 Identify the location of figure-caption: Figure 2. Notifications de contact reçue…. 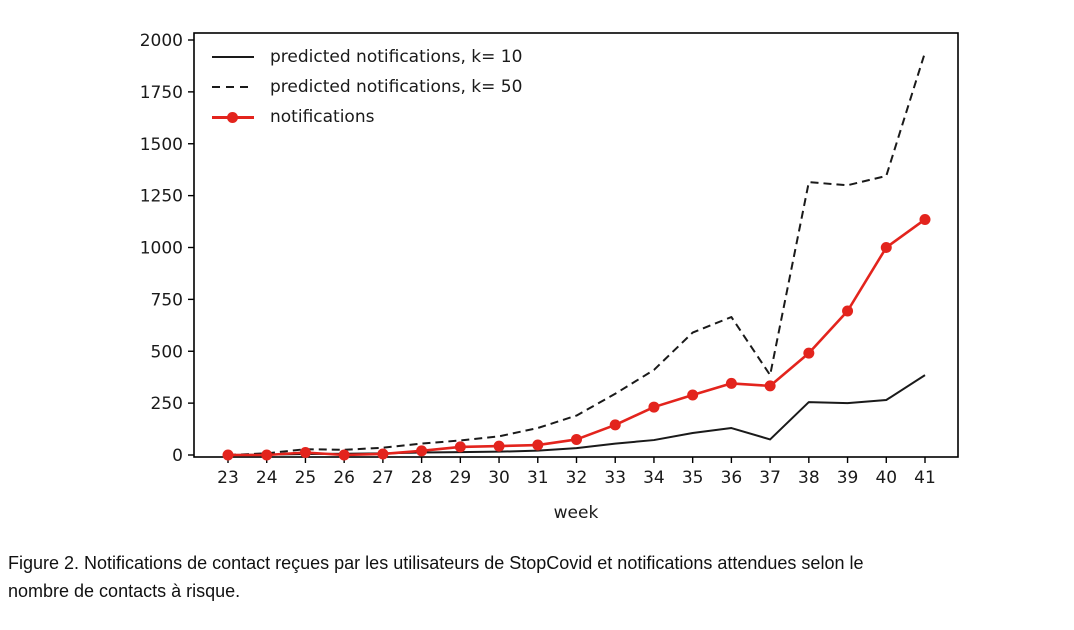
(539, 577).